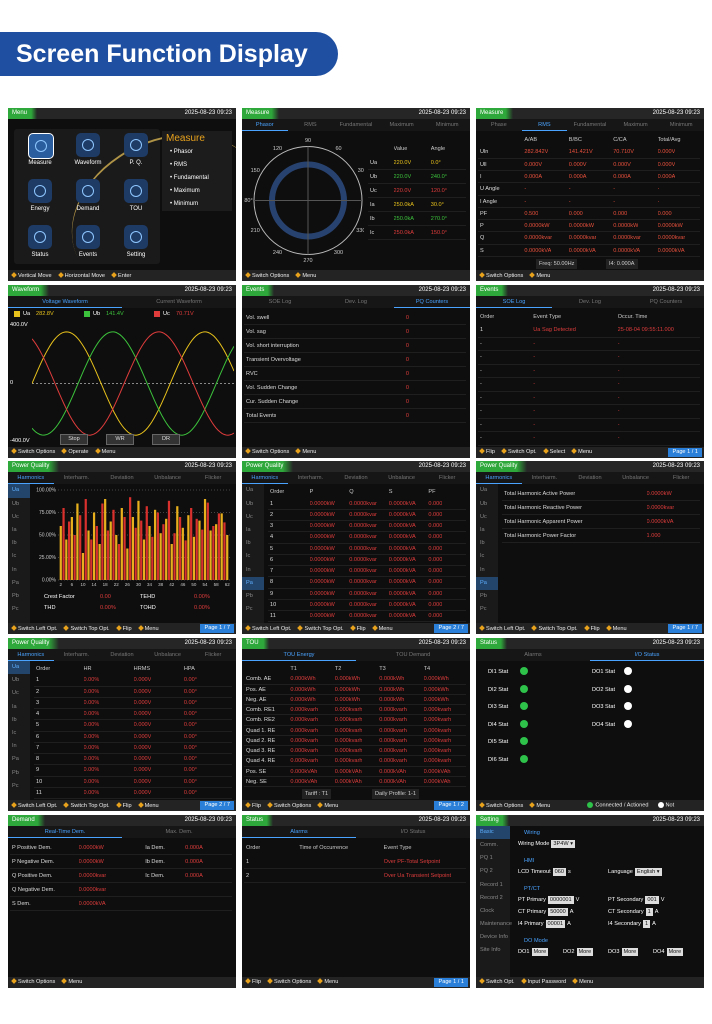 This screenshot has height=1024, width=712. Describe the element at coordinates (525, 189) in the screenshot. I see `value-cell: -` at that location.